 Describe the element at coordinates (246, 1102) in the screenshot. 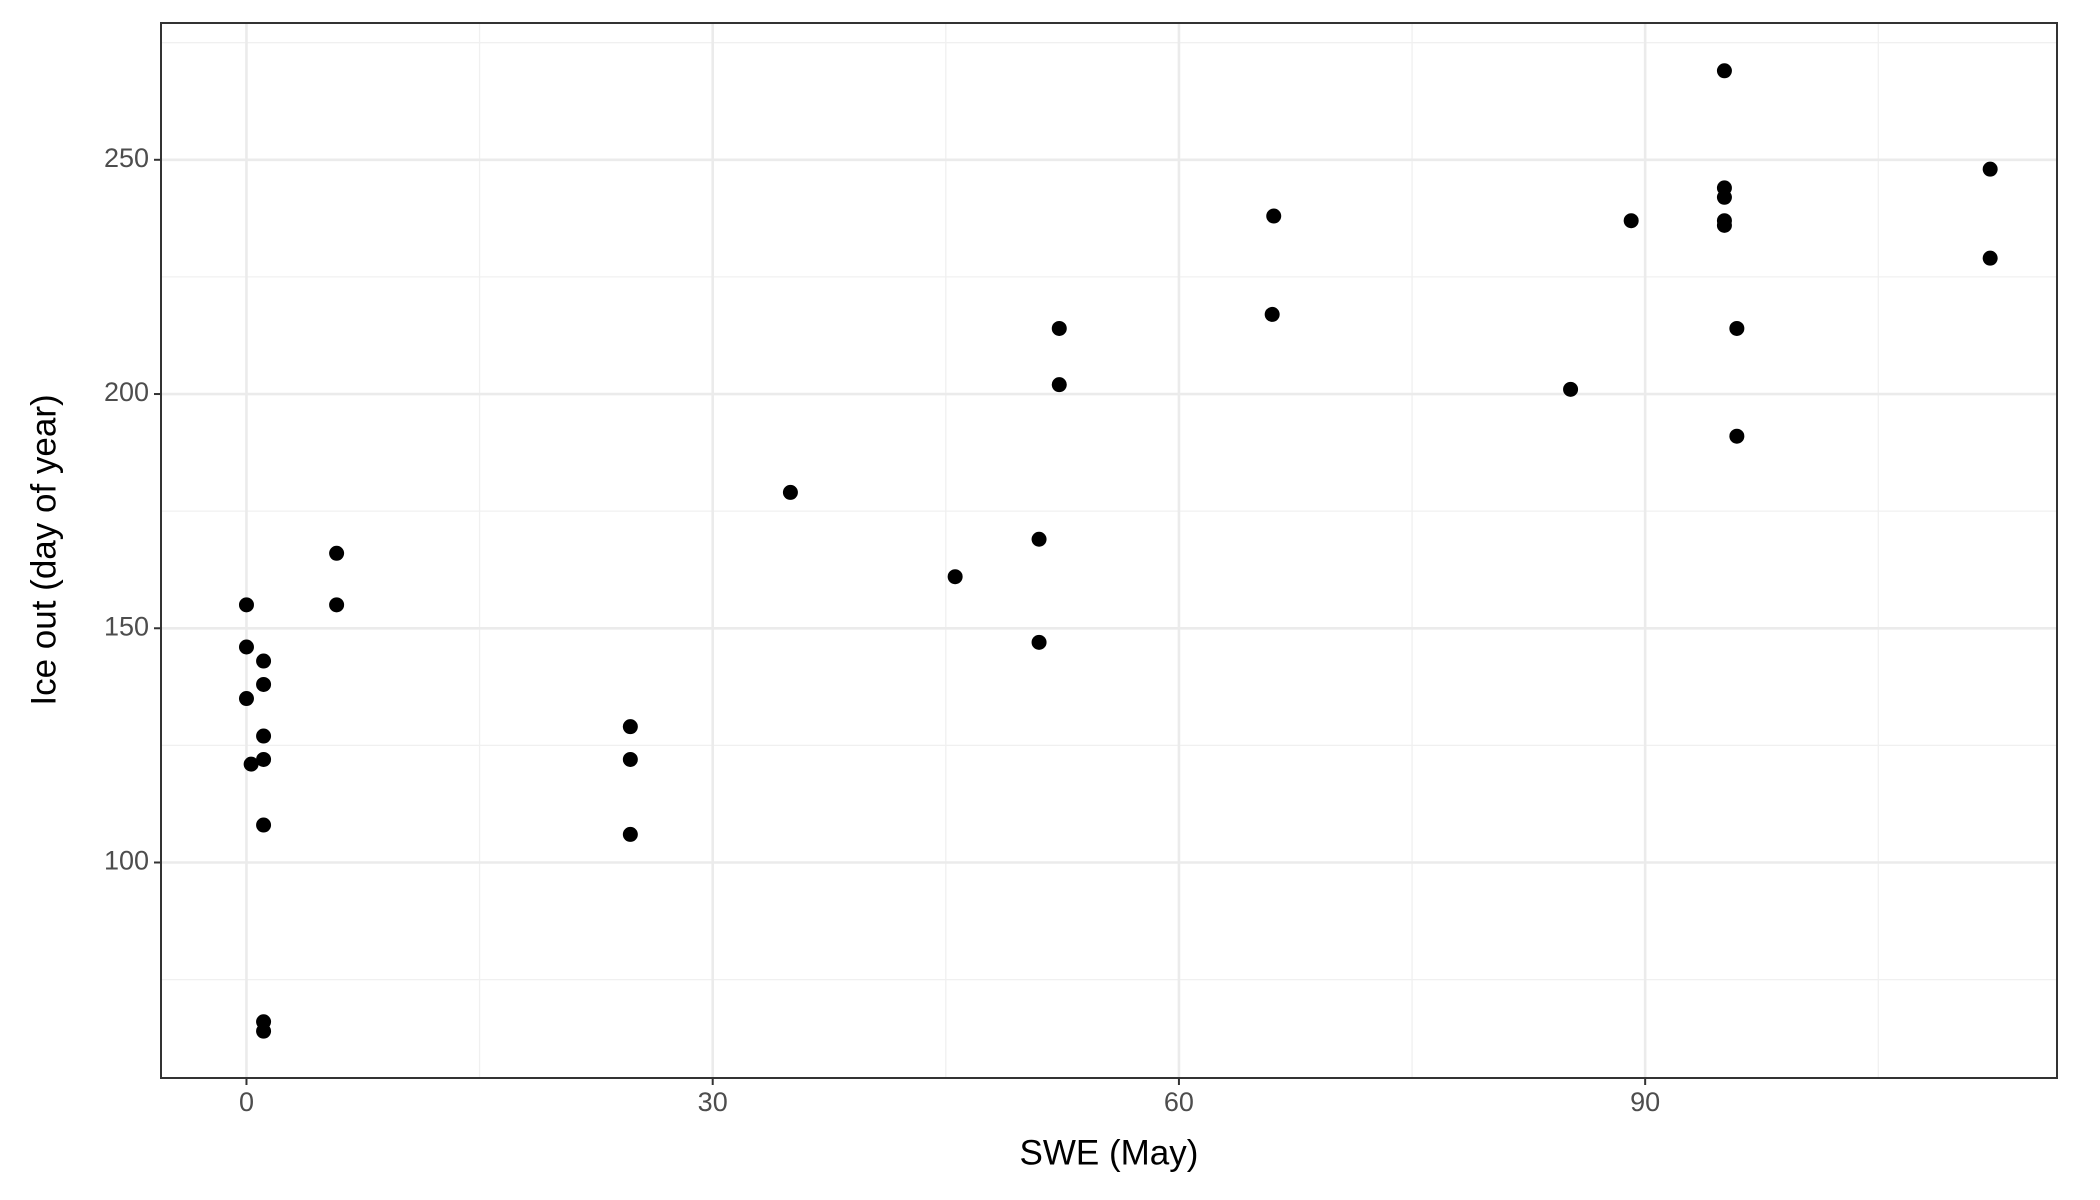

I see `x-tick-label: 0` at that location.